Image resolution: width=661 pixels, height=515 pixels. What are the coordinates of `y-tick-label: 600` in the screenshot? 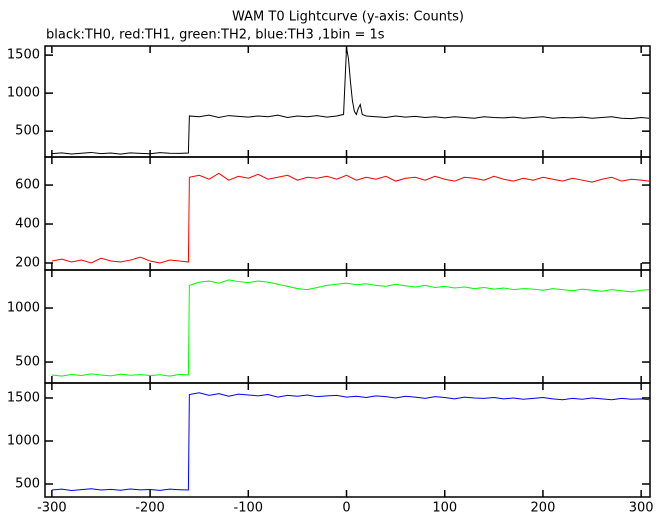 It's located at (27, 185).